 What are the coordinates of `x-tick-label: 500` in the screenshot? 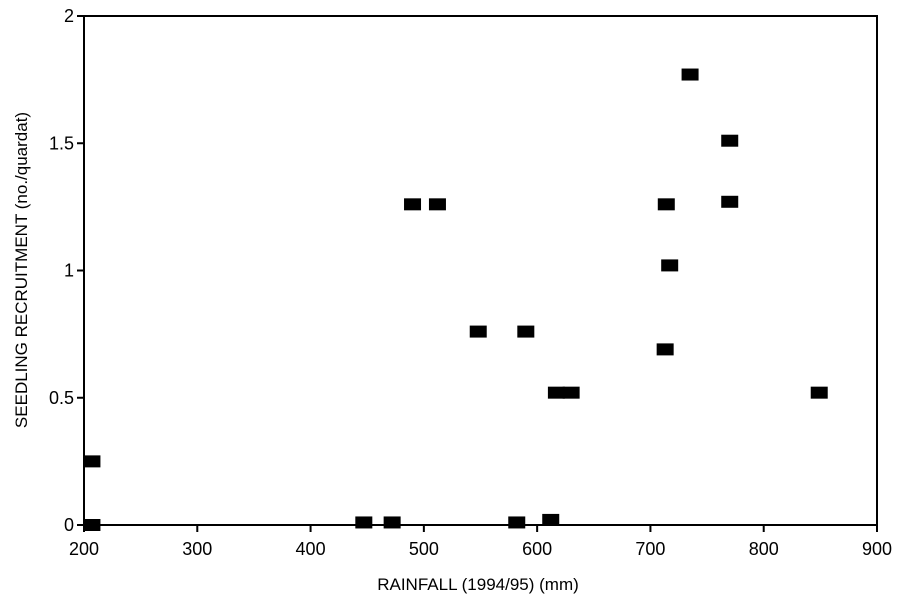 It's located at (424, 549).